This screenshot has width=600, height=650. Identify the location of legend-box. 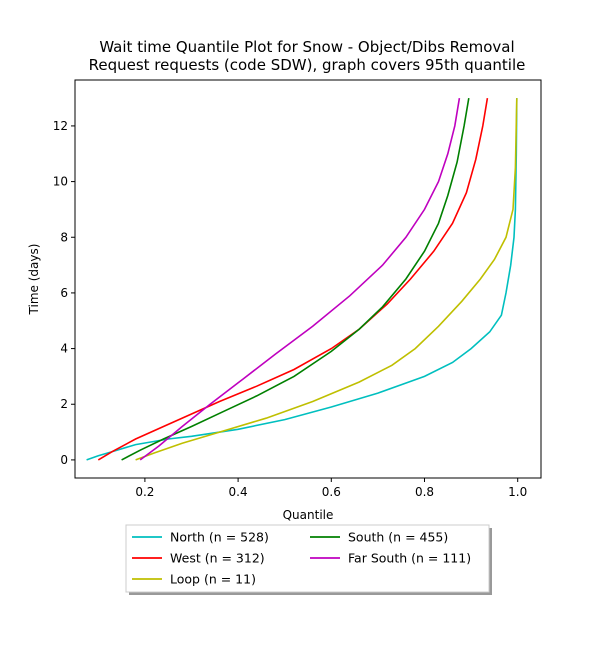
(307, 558).